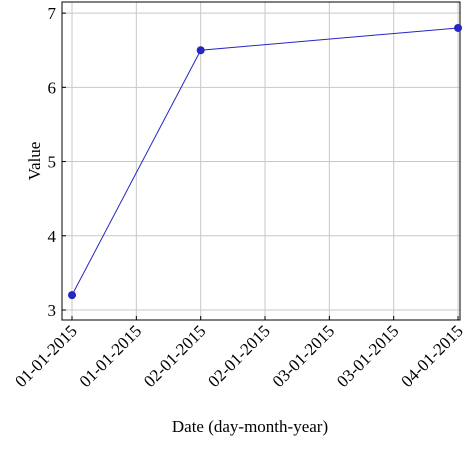 This screenshot has width=474, height=450. Describe the element at coordinates (52, 162) in the screenshot. I see `y-tick-label: 5` at that location.